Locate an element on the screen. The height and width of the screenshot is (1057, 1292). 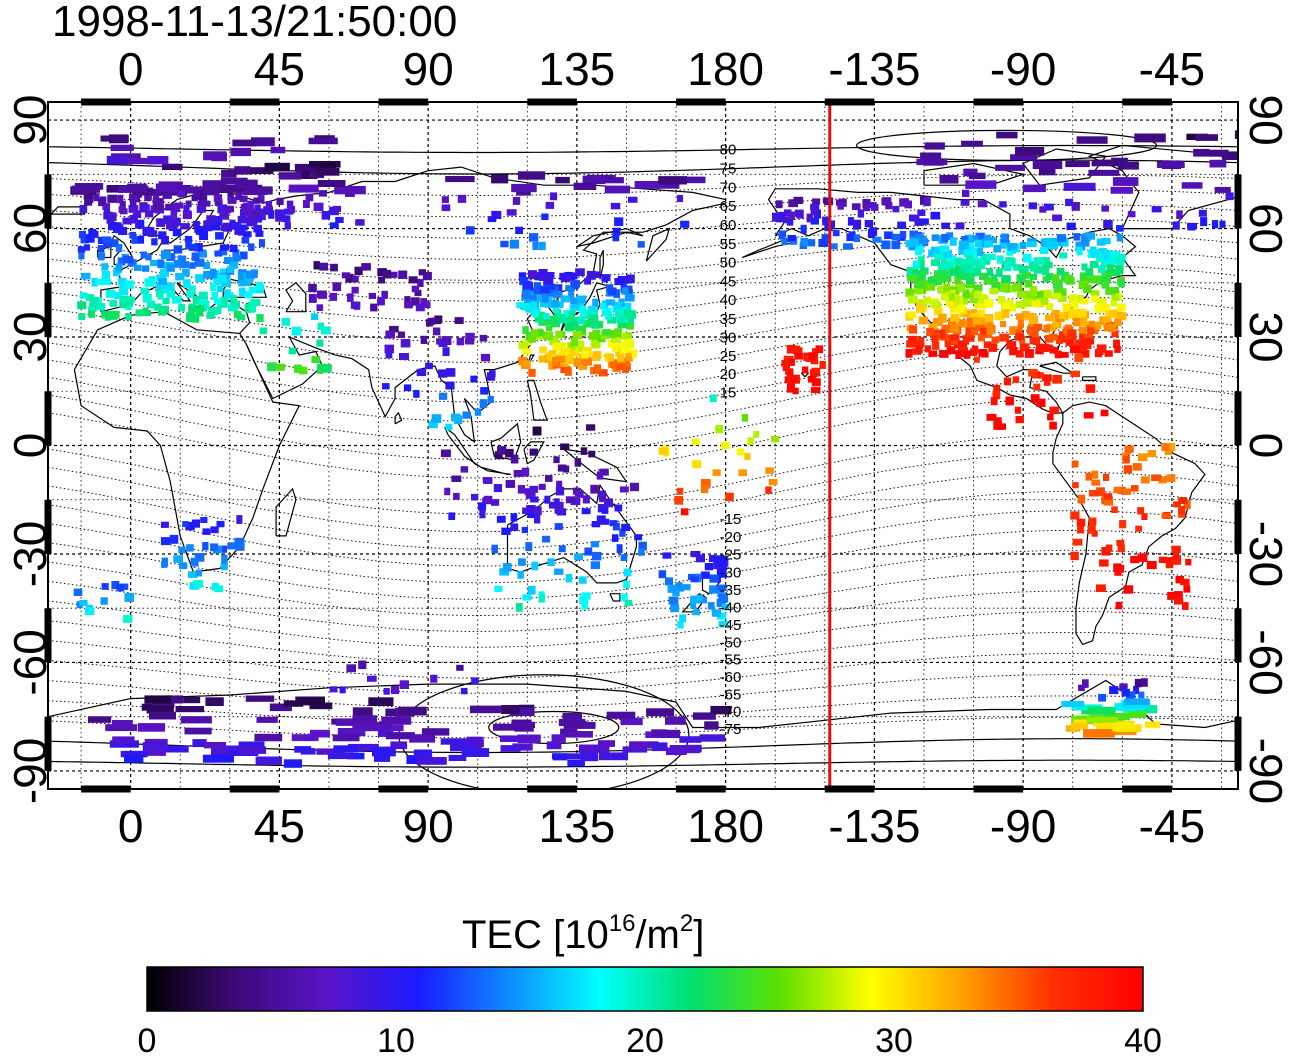
magnetic-latitude-label: -30 is located at coordinates (731, 572).